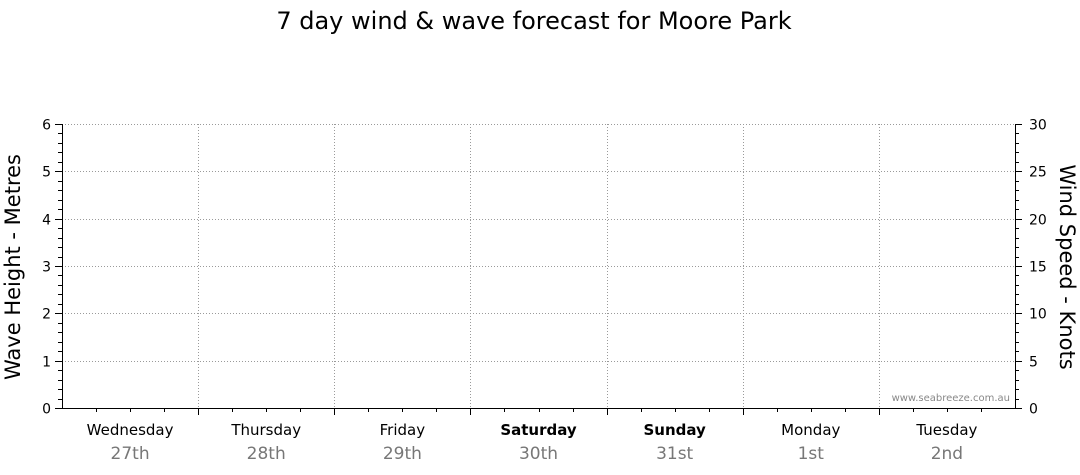 The image size is (1080, 475). I want to click on right-tick-label: 5, so click(1033, 363).